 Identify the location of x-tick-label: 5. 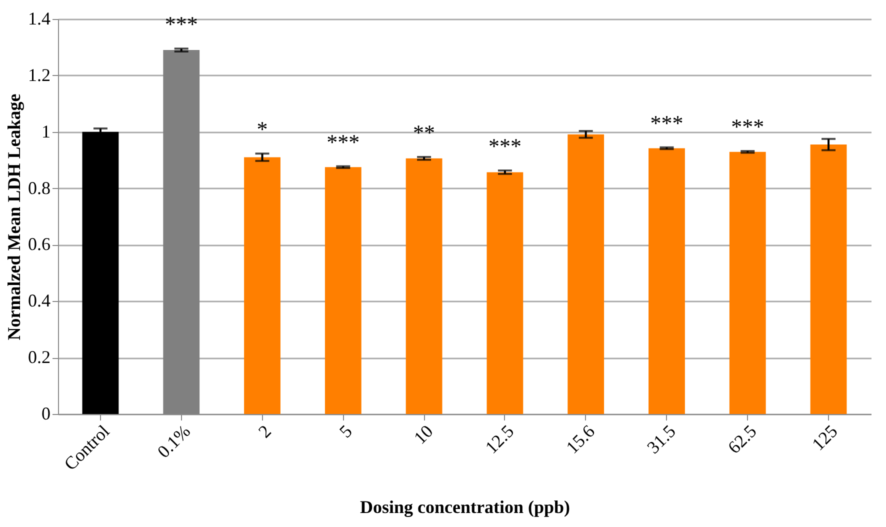
(345, 431).